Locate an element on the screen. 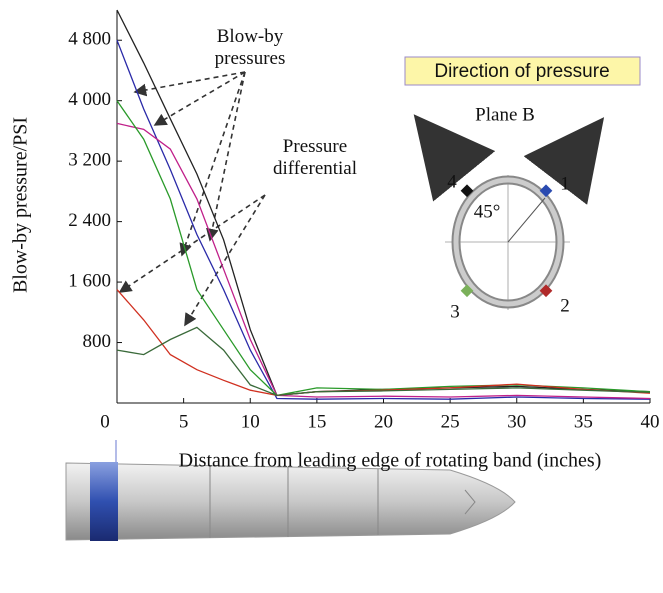 The image size is (663, 593). x-tick-label: 30 is located at coordinates (516, 421).